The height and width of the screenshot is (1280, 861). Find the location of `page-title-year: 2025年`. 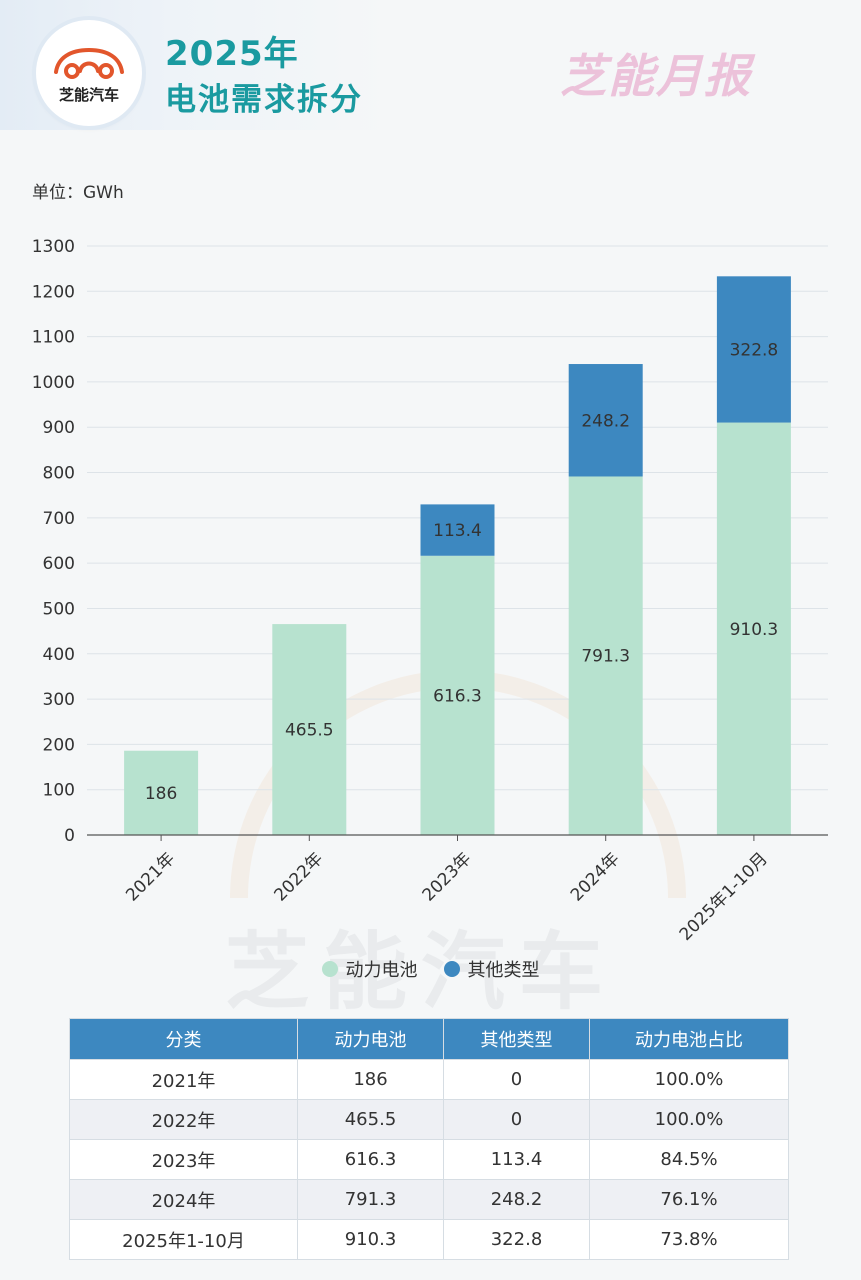

page-title-year: 2025年 is located at coordinates (232, 54).